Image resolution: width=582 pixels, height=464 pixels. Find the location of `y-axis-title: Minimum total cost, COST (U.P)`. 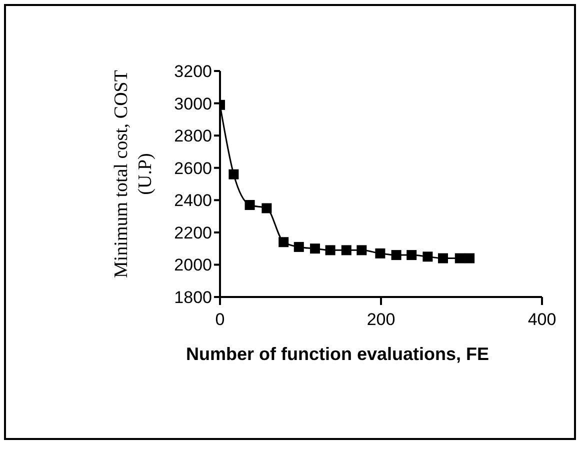

y-axis-title: Minimum total cost, COST (U.P) is located at coordinates (133, 174).